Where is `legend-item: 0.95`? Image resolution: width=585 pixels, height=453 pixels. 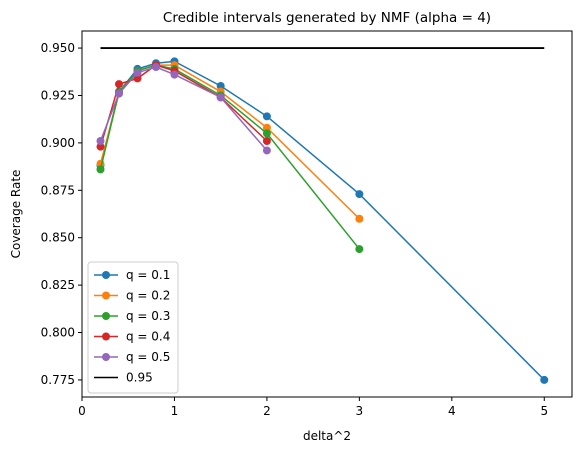 legend-item: 0.95 is located at coordinates (123, 378).